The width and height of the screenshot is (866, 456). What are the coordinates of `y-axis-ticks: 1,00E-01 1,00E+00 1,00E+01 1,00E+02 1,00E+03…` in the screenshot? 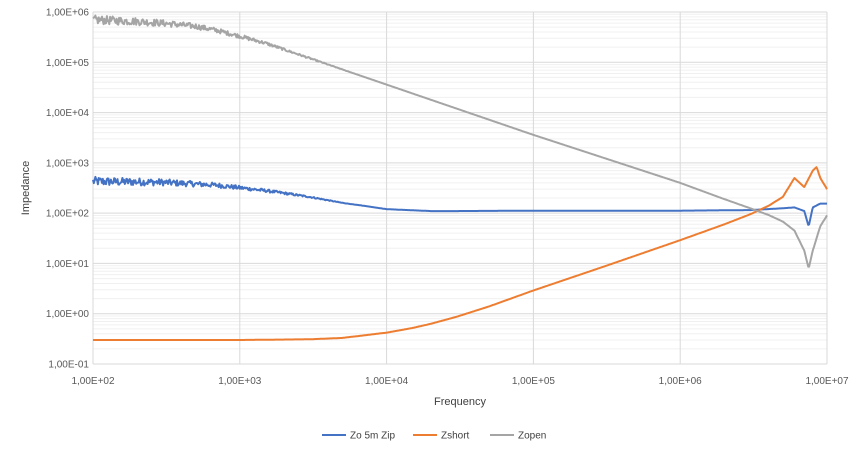 It's located at (68, 189).